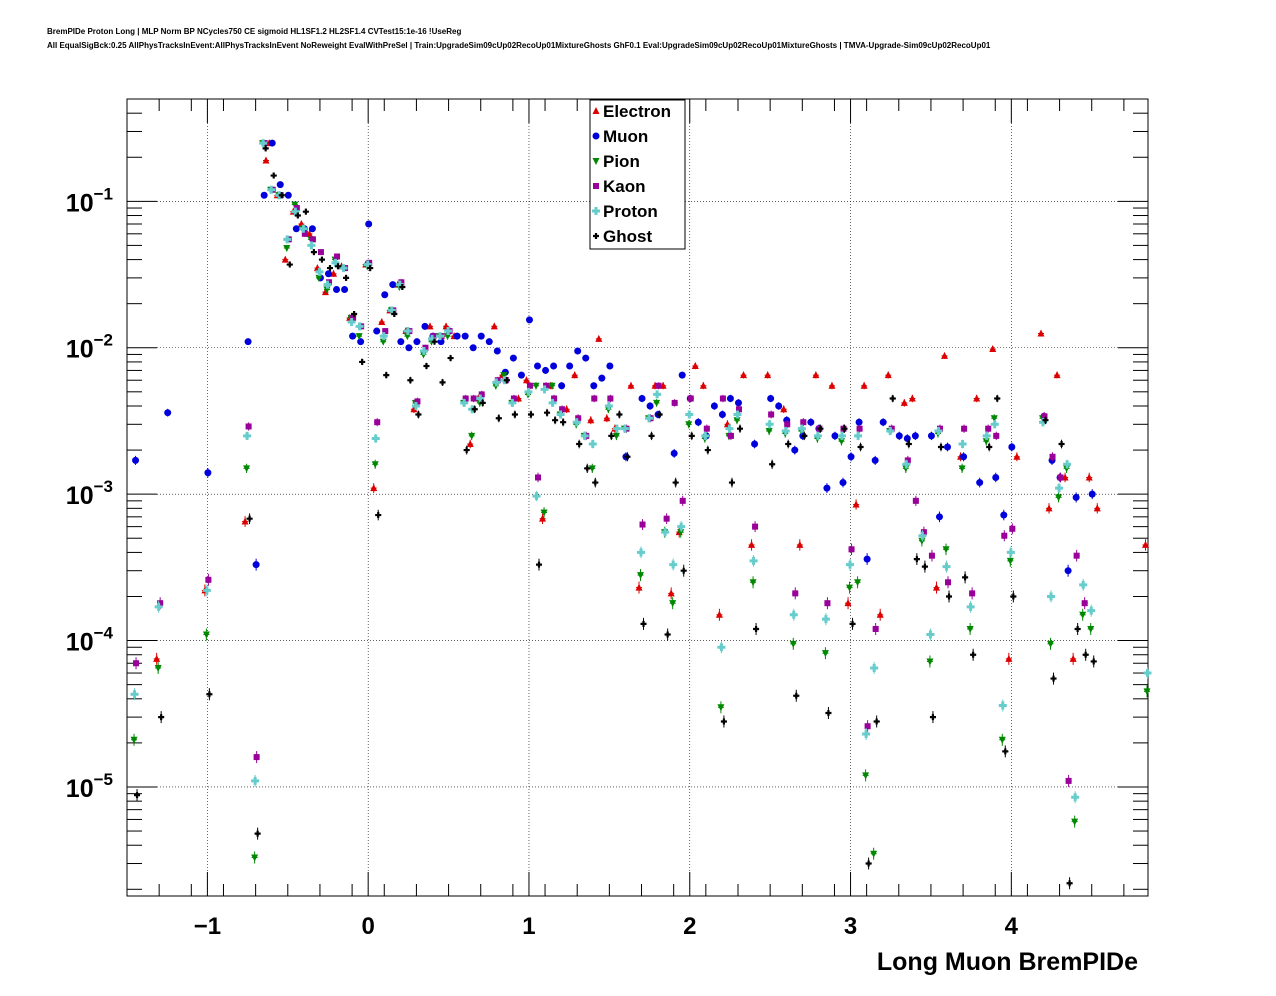 This screenshot has width=1276, height=996. I want to click on y-tick-mantissa: 10, so click(80, 496).